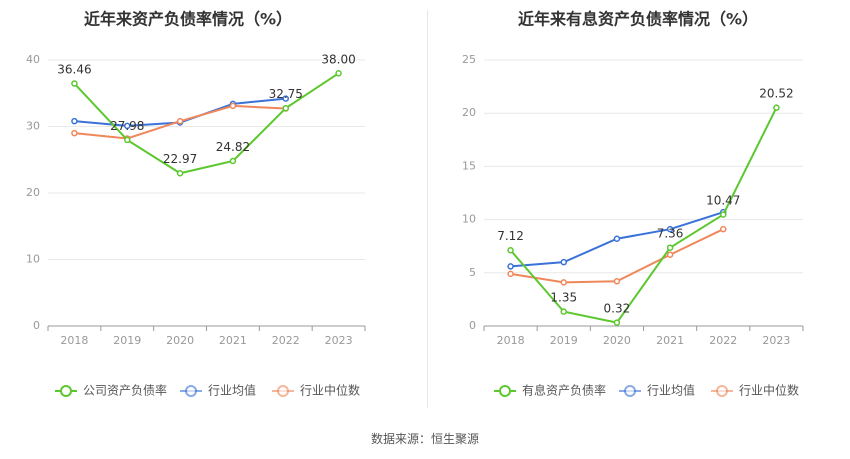  What do you see at coordinates (286, 94) in the screenshot?
I see `data-label: 32.75` at bounding box center [286, 94].